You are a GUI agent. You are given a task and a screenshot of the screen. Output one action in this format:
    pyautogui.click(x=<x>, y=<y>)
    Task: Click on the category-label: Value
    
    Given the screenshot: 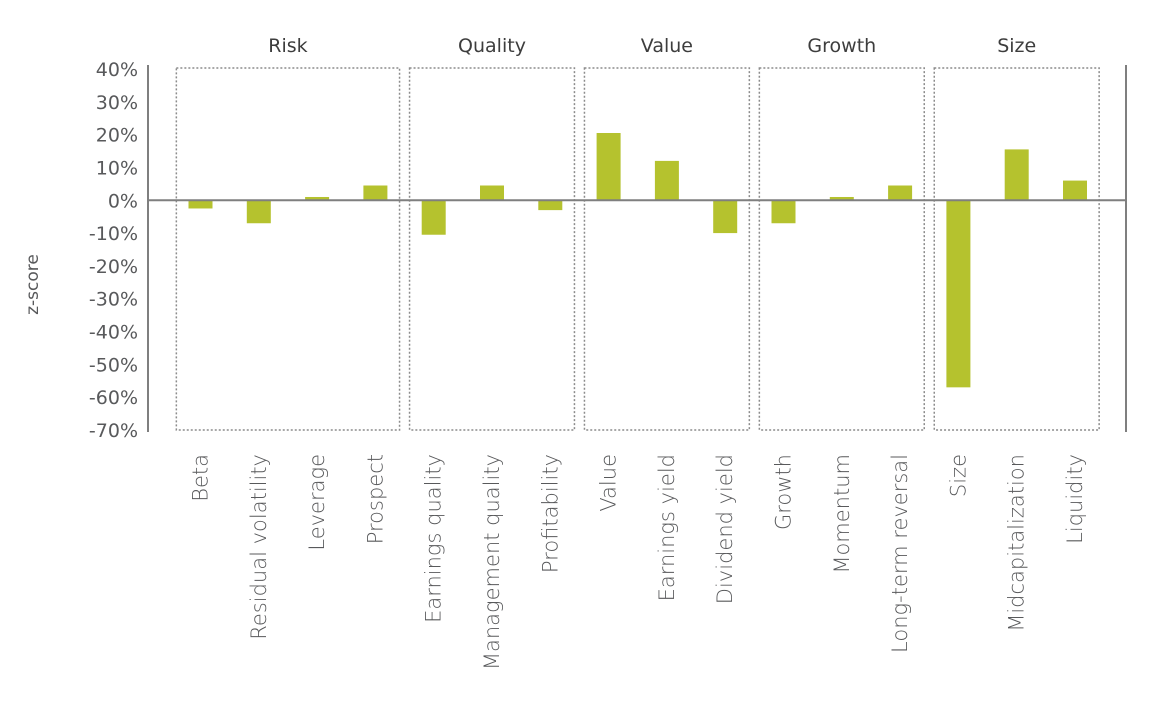 What is the action you would take?
    pyautogui.click(x=609, y=483)
    